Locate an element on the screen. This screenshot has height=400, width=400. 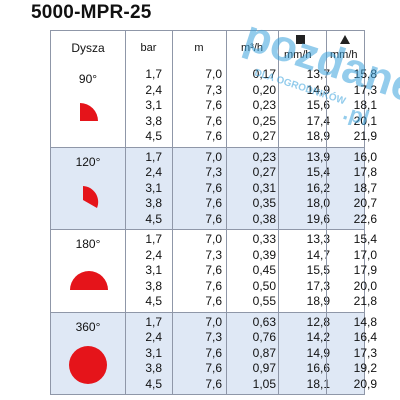
cell-precip-triangle: 19,2 is located at coordinates (365, 368).